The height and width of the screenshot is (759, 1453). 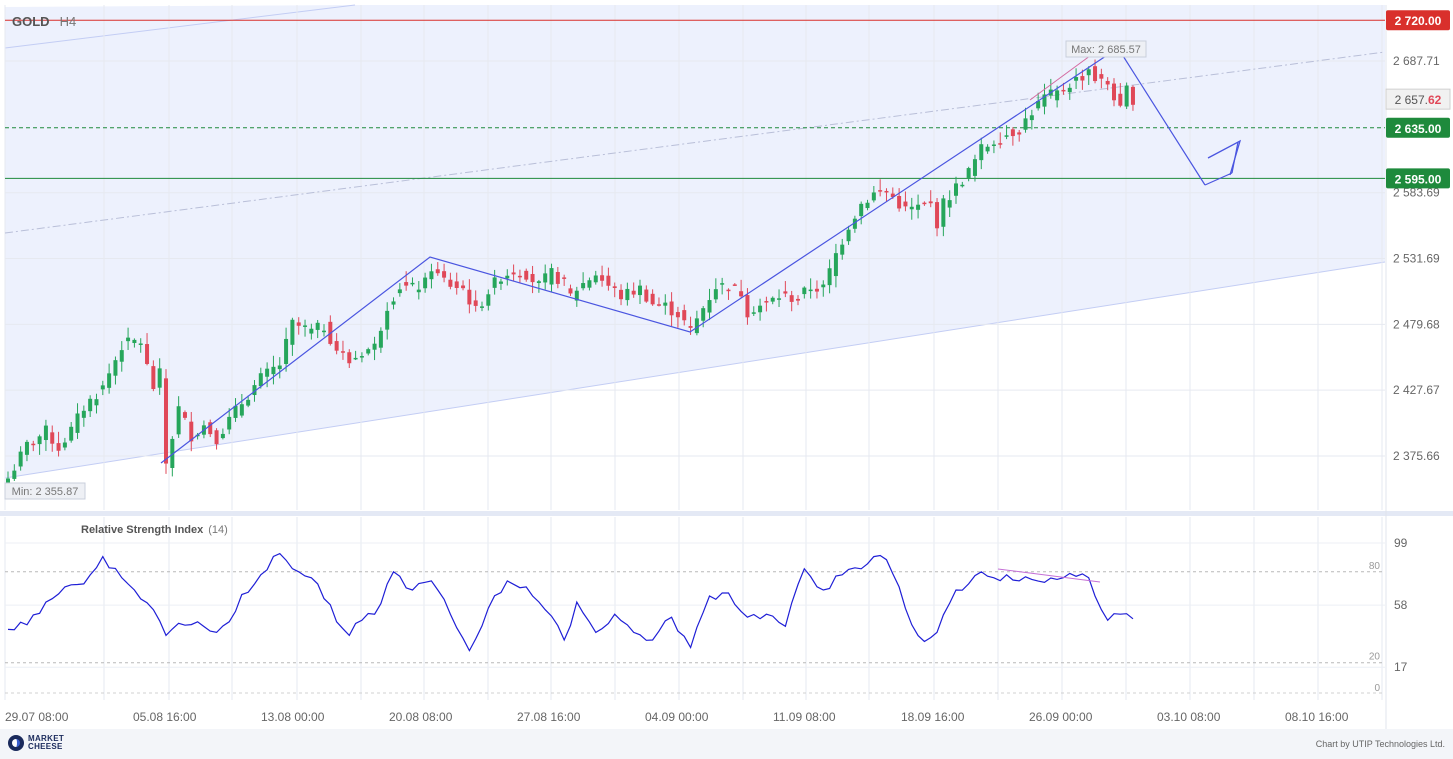 I want to click on min-label-box, so click(x=45, y=491).